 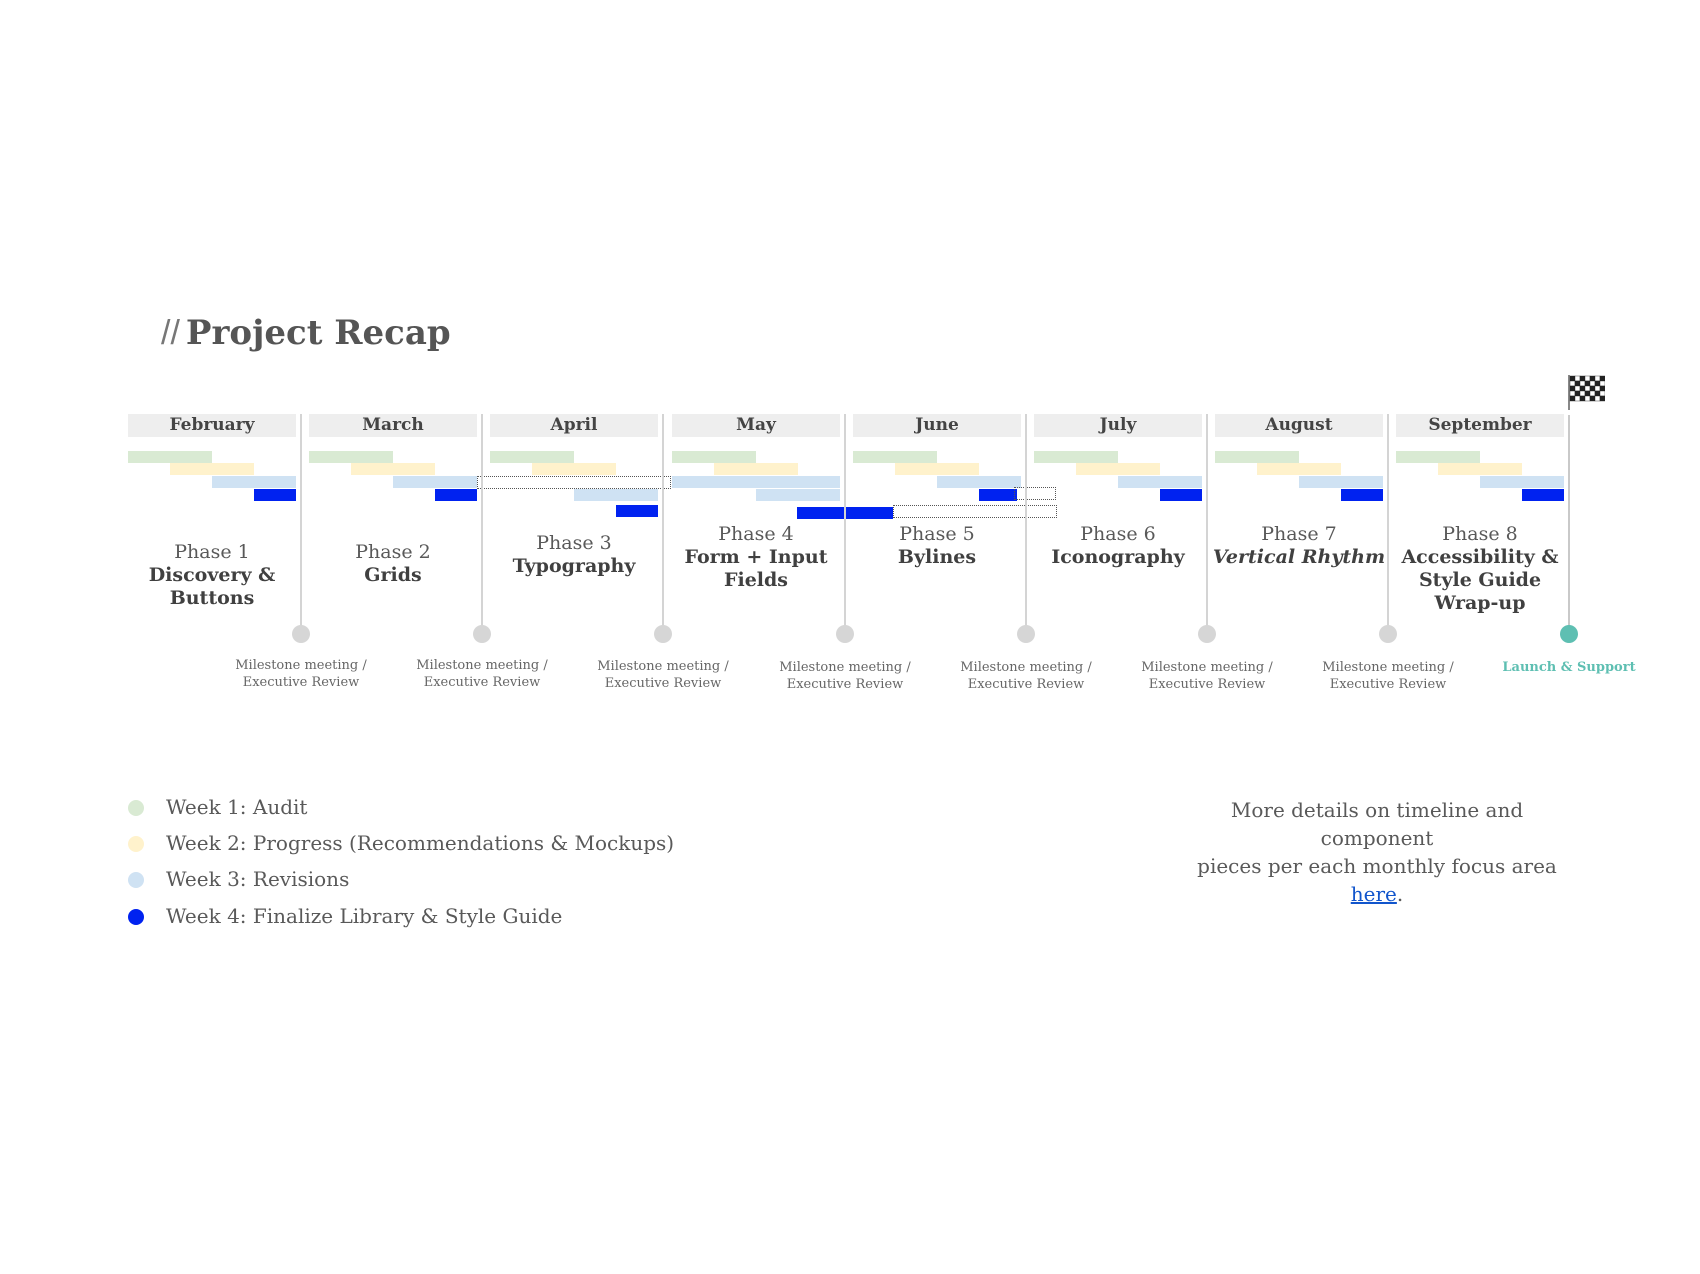 I want to click on details-link: here, so click(x=1373, y=894).